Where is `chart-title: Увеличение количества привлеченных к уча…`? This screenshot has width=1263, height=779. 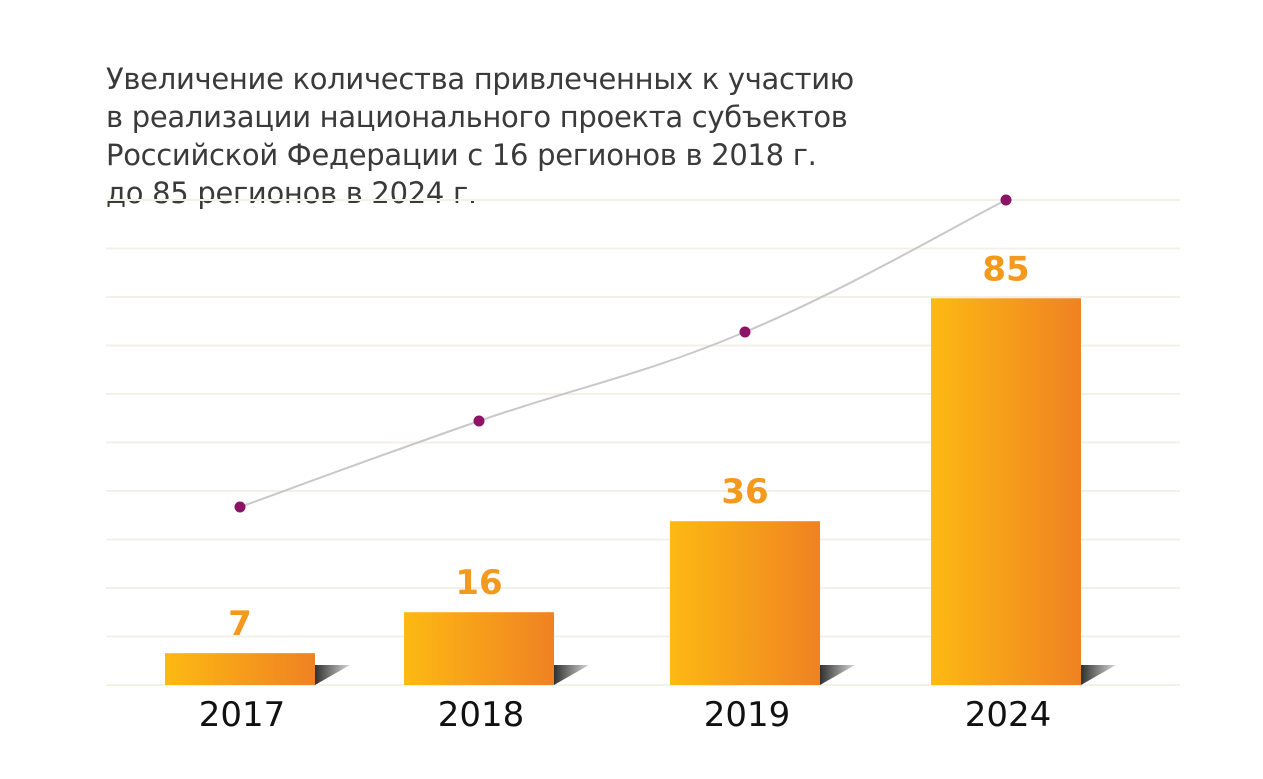
chart-title: Увеличение количества привлеченных к уча… is located at coordinates (556, 136).